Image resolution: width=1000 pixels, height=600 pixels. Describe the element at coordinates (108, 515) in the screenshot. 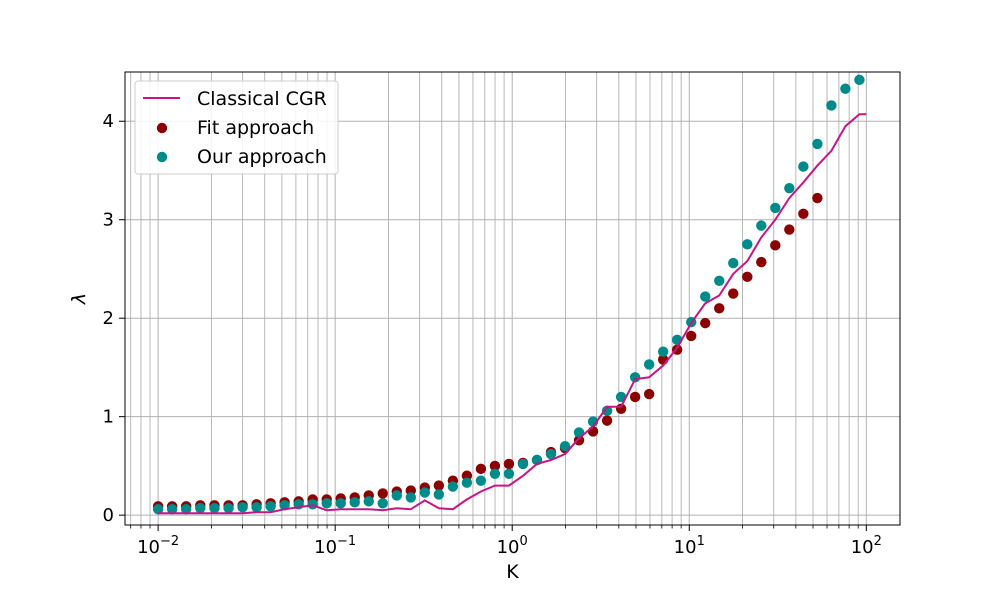

I see `y-tick-label: 0` at that location.